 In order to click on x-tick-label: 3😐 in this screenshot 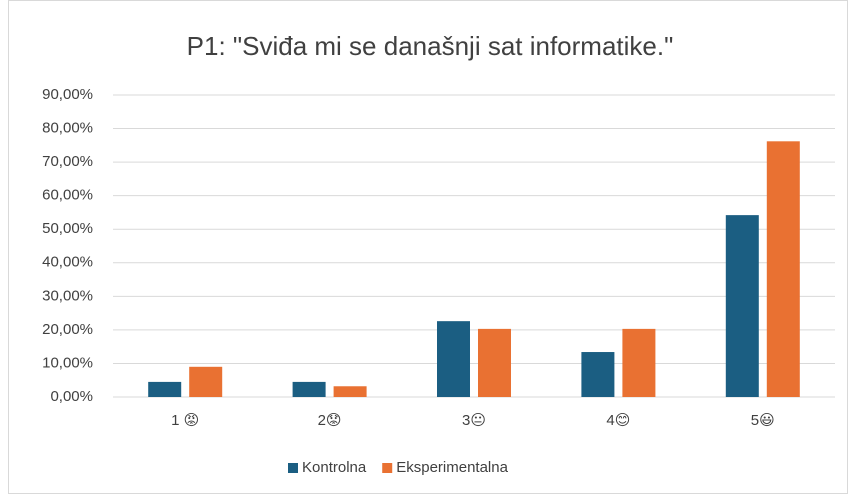, I will do `click(474, 420)`.